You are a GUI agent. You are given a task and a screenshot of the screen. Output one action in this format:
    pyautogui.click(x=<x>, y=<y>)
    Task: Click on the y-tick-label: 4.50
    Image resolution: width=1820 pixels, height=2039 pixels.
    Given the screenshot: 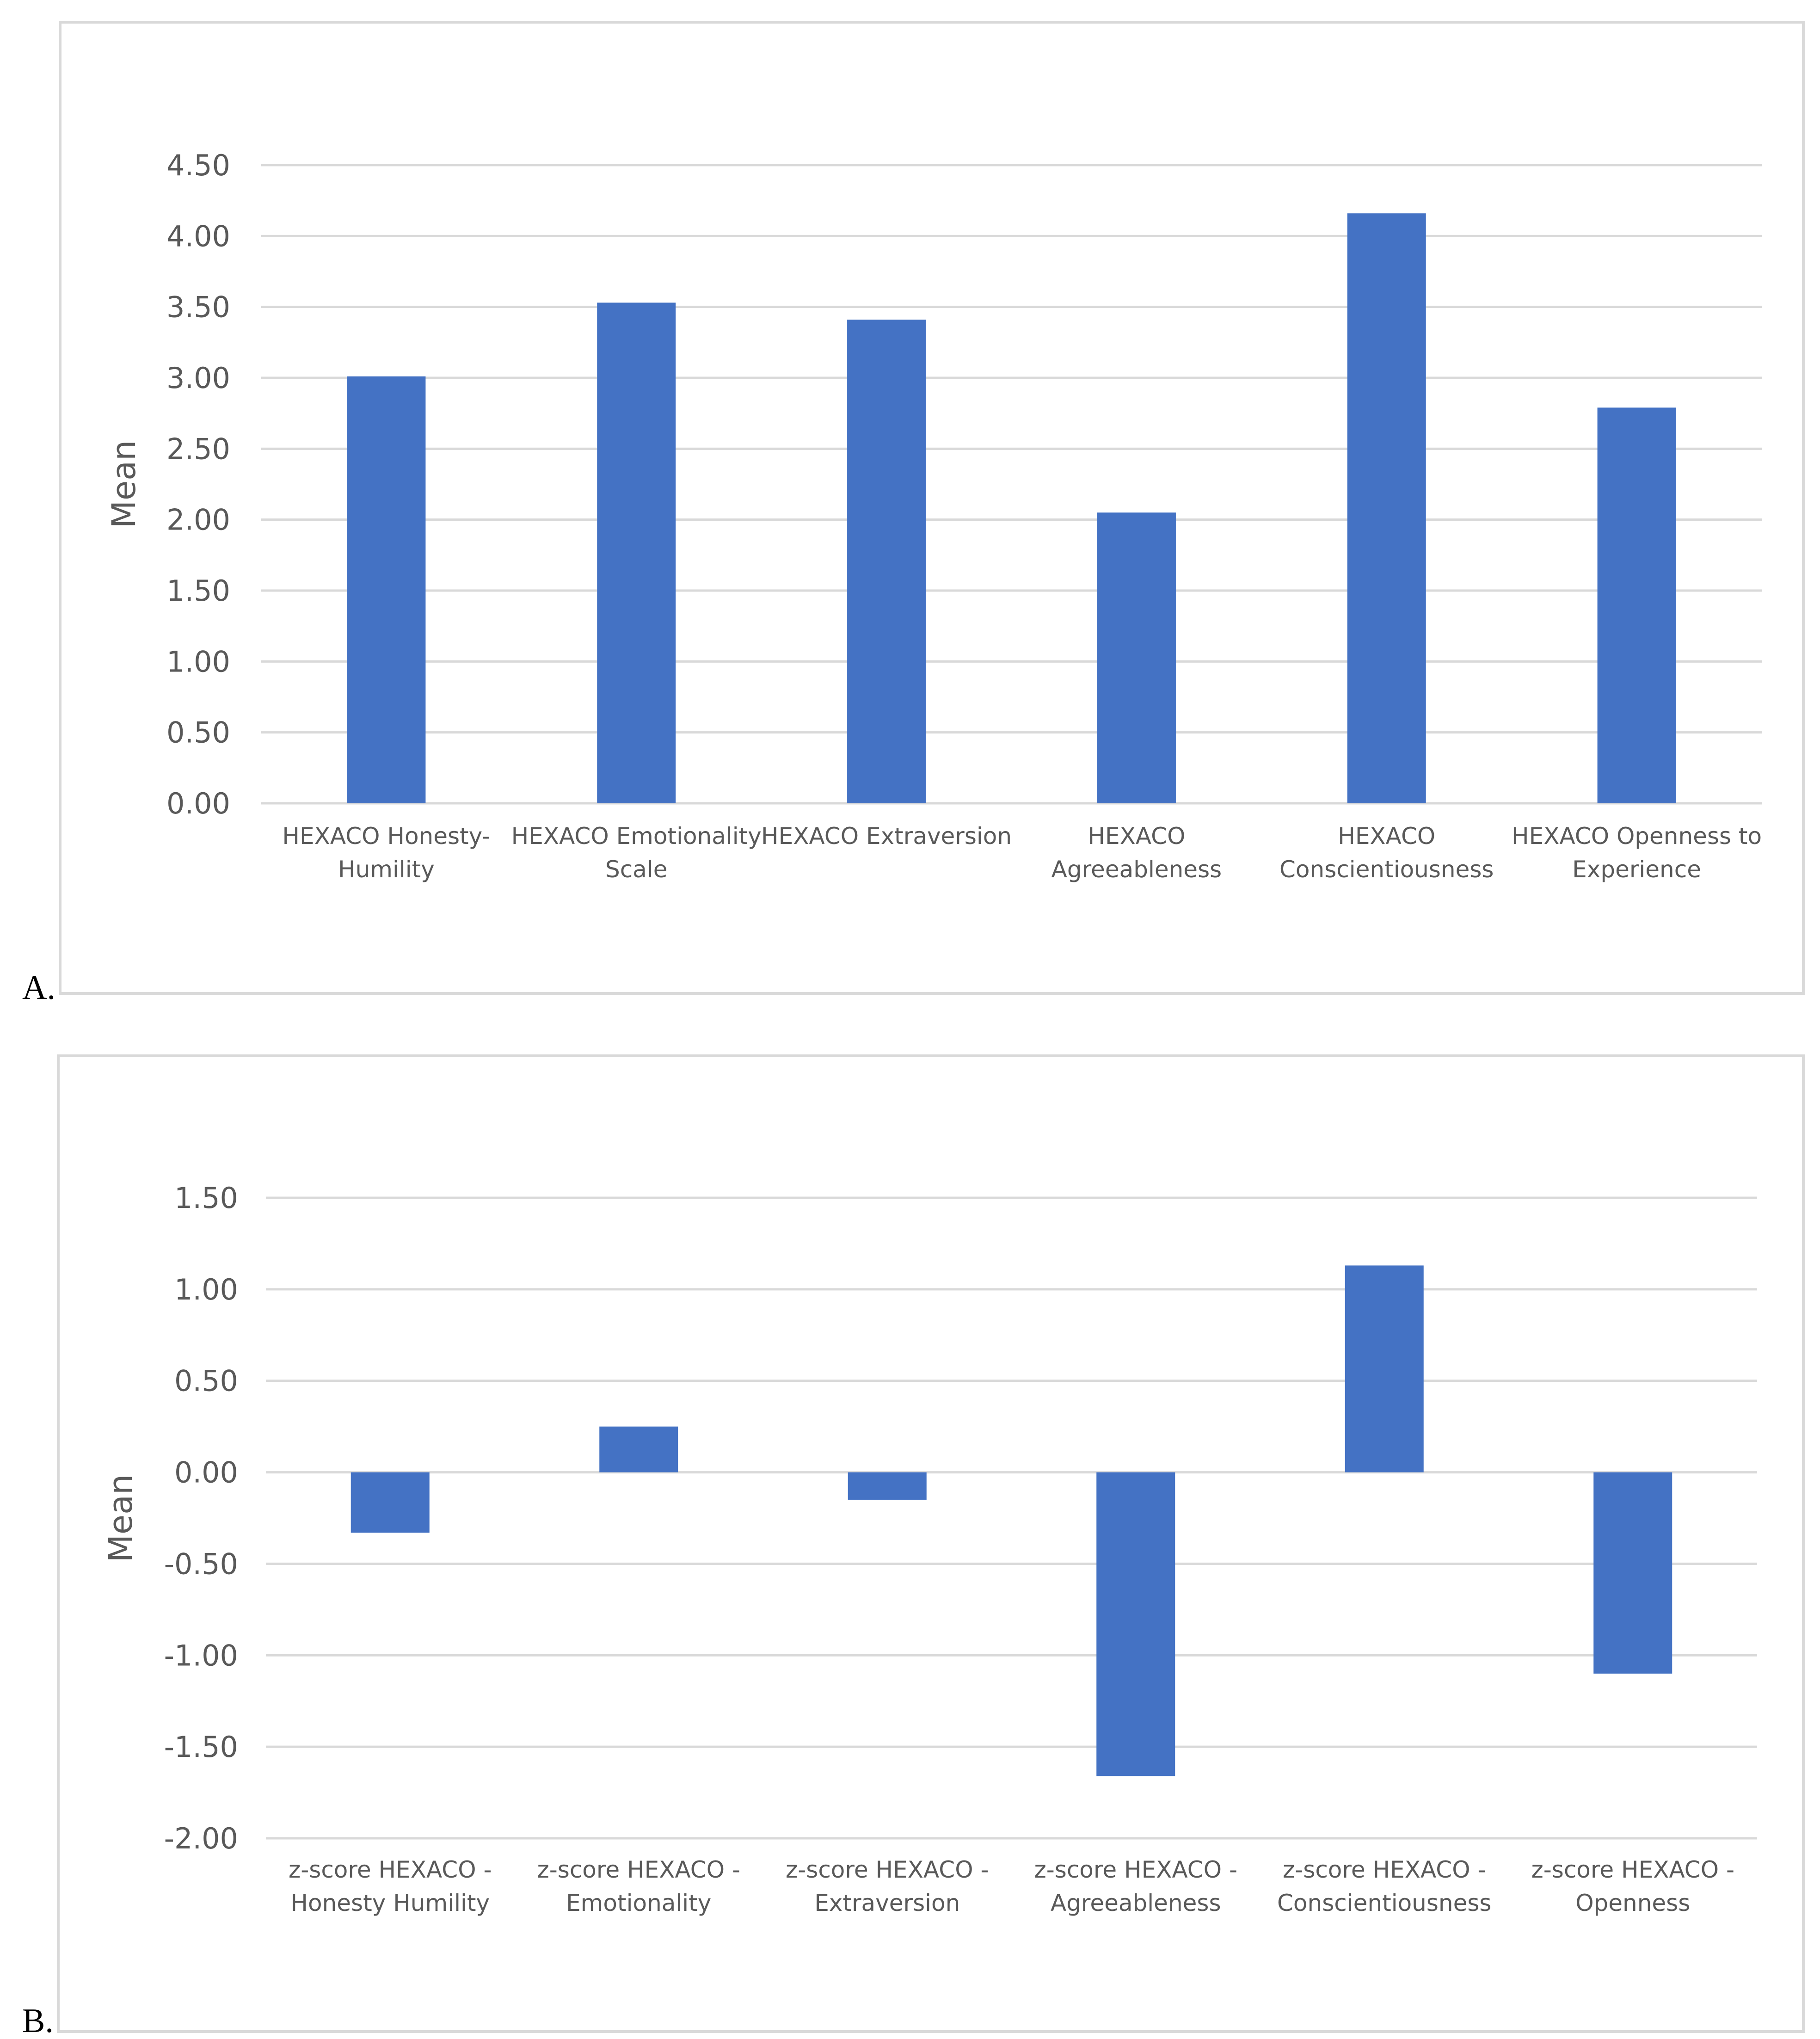 What is the action you would take?
    pyautogui.click(x=198, y=165)
    